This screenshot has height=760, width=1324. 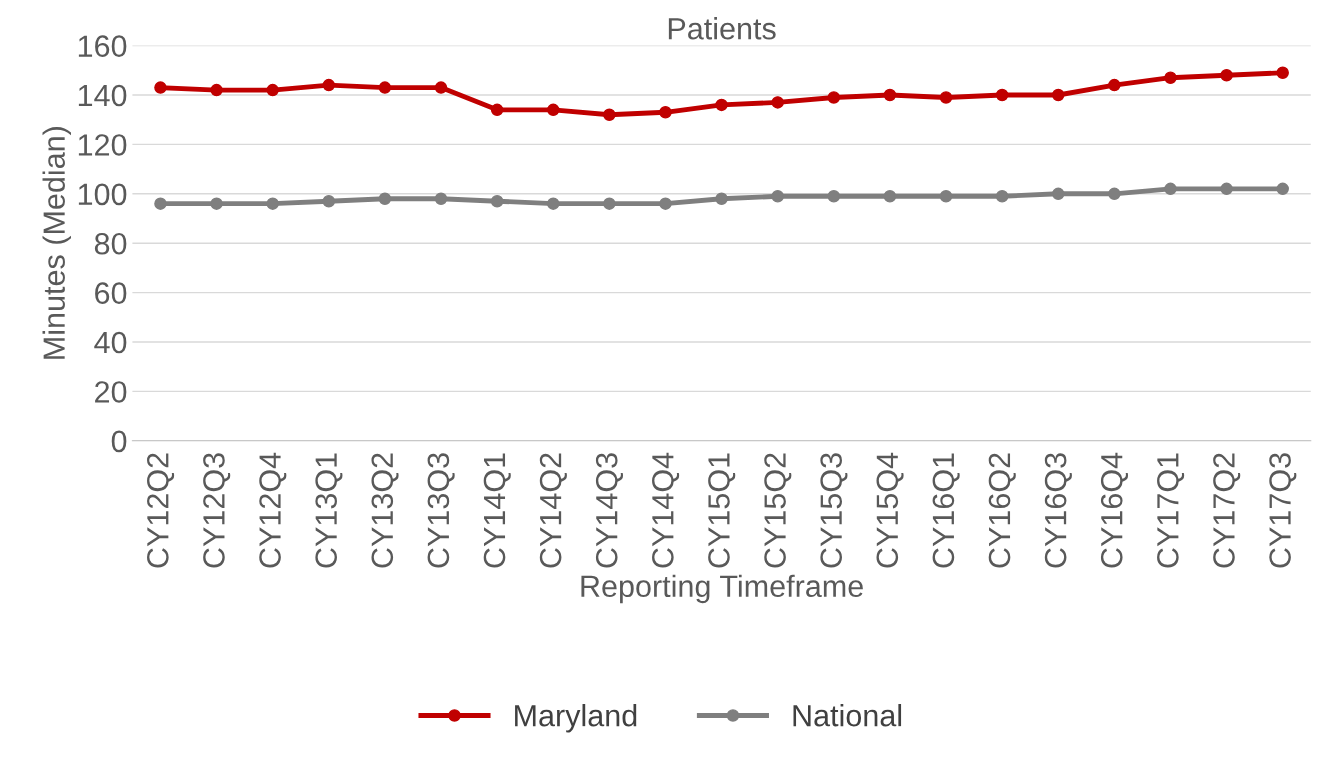 I want to click on y-tick-label: 120, so click(x=102, y=145).